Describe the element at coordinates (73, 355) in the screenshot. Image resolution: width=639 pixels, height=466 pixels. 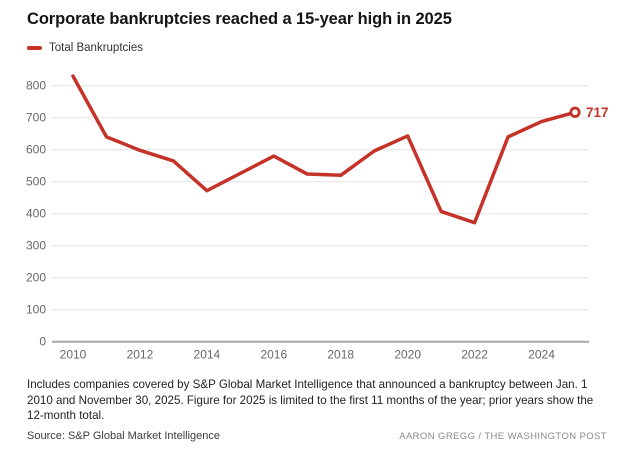
I see `x-tick-label: 2010` at that location.